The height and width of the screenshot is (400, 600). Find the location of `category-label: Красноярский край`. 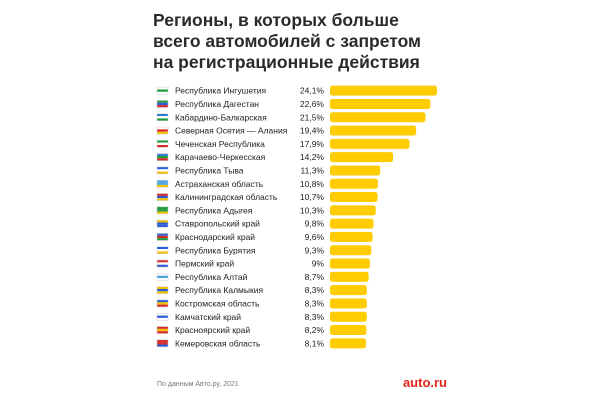

category-label: Красноярский край is located at coordinates (212, 330).